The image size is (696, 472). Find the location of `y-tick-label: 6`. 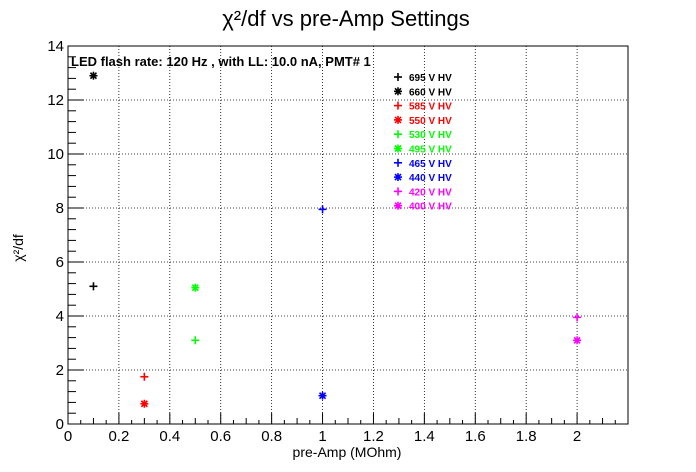

y-tick-label: 6 is located at coordinates (60, 262).